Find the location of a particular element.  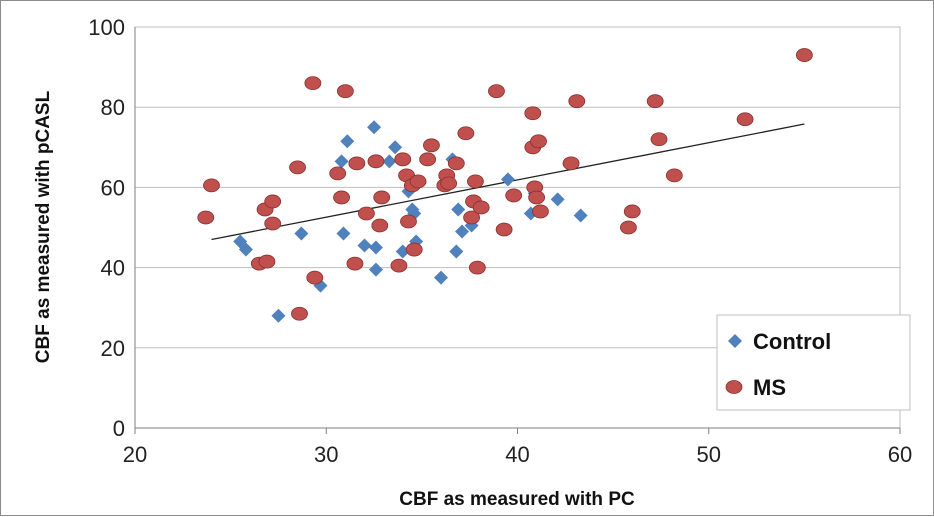

y-tick-label: 20 is located at coordinates (113, 348).